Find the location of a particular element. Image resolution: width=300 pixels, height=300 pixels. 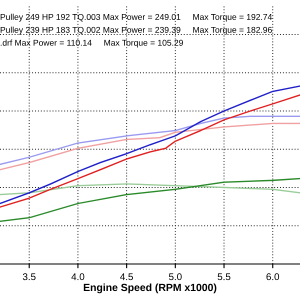

x-axis-title: Engine Speed (RPM x1000) is located at coordinates (150, 288).